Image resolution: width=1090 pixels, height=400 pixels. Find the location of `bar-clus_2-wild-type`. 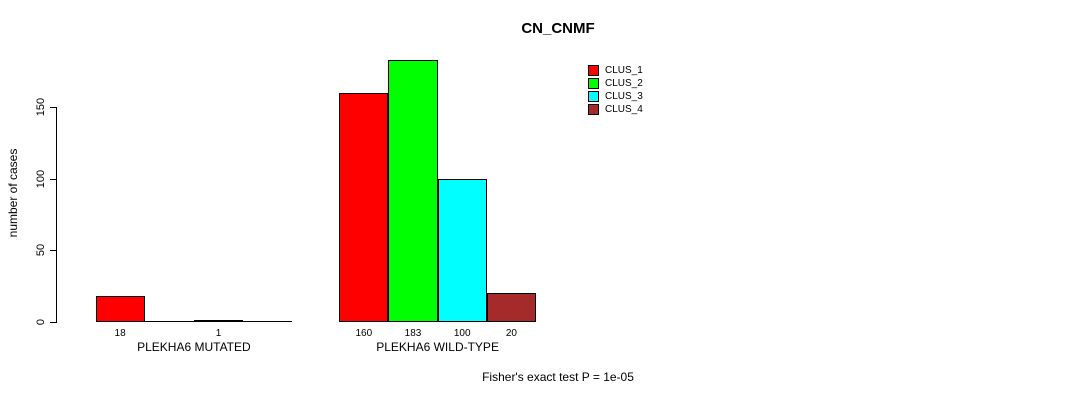

bar-clus_2-wild-type is located at coordinates (413, 190).